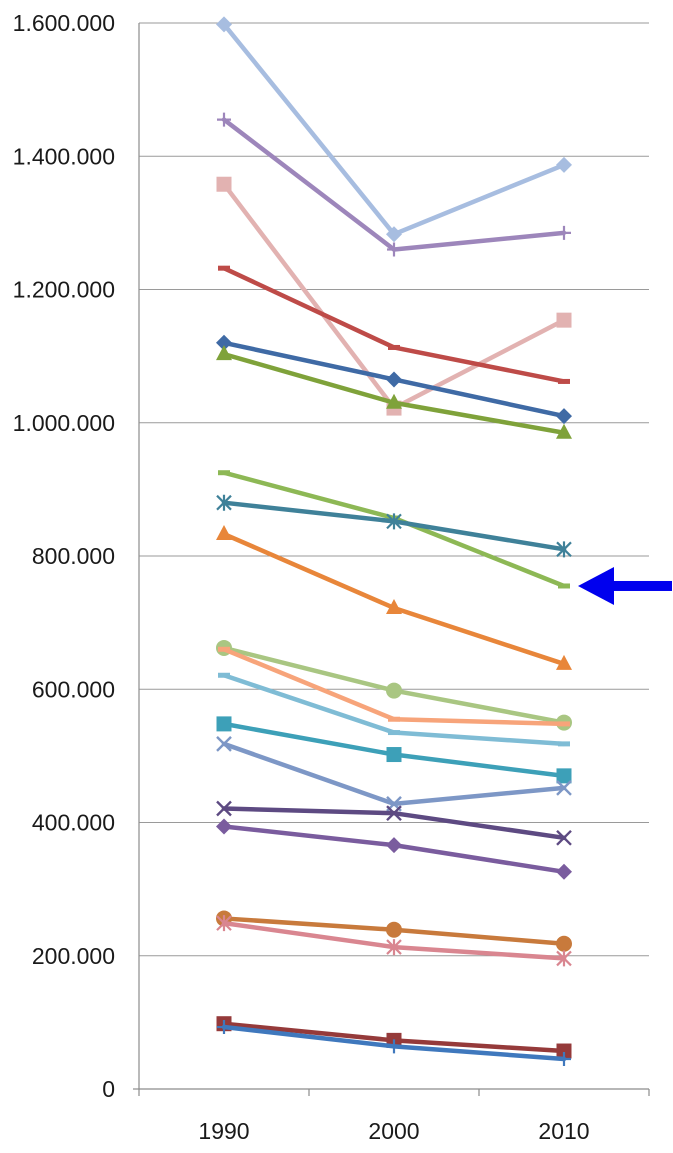 The image size is (673, 1153). I want to click on y-tick-label: 1.600.000, so click(64, 23).